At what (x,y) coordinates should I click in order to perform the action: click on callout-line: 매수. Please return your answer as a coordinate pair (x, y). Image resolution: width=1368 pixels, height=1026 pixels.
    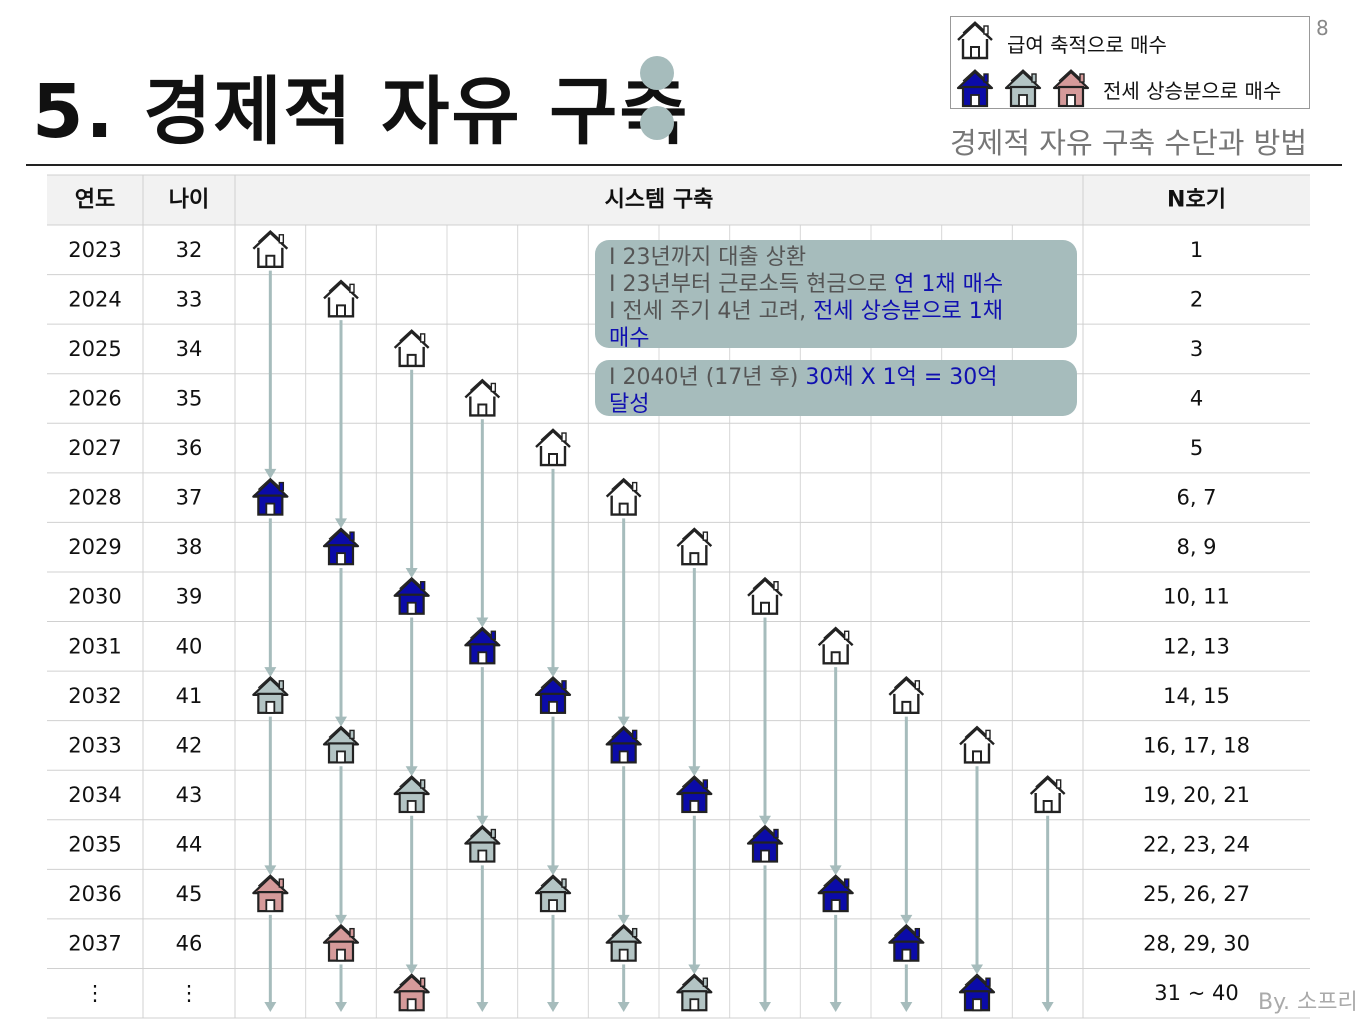
    Looking at the image, I should click on (836, 338).